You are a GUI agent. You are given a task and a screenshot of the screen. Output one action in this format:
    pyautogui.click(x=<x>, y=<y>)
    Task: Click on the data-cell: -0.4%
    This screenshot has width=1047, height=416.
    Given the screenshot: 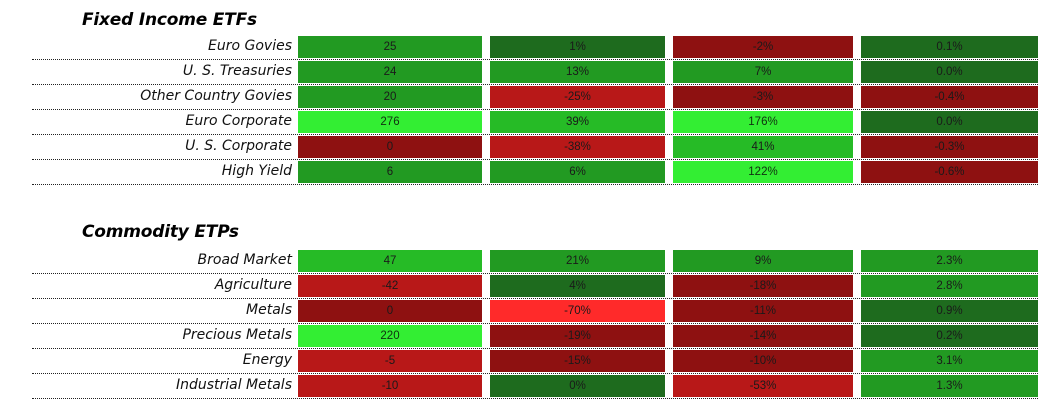 What is the action you would take?
    pyautogui.click(x=949, y=97)
    